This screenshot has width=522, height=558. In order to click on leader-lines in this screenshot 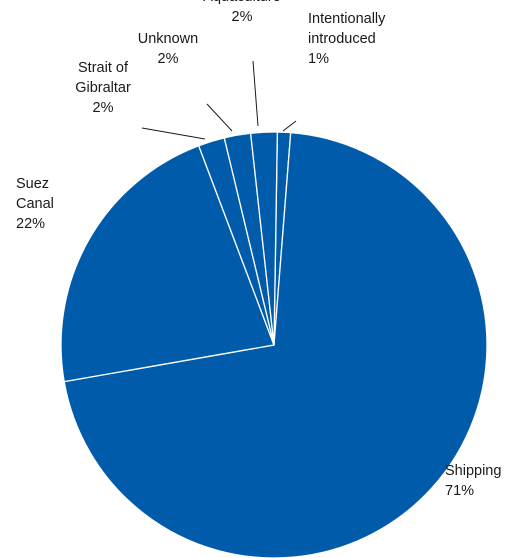, I will do `click(219, 100)`.